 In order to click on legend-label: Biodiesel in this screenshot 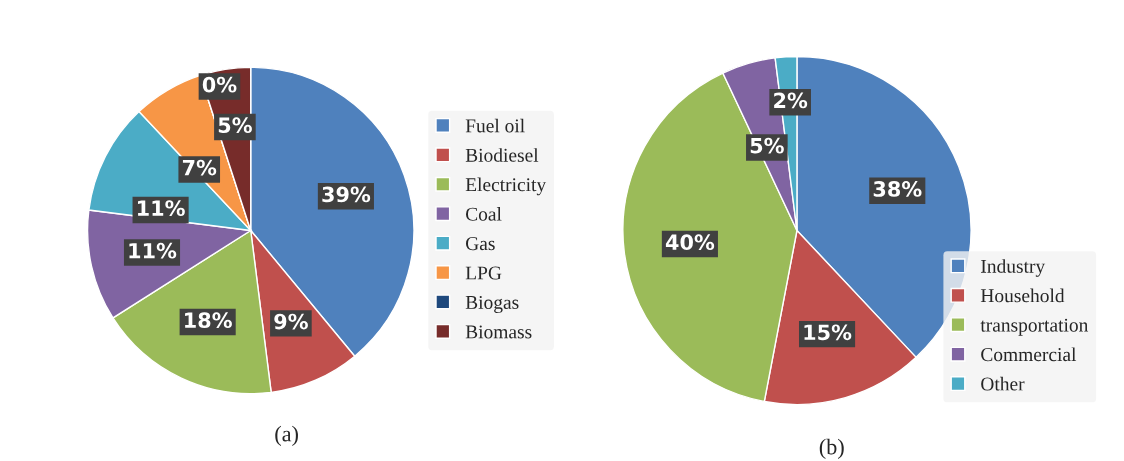, I will do `click(502, 155)`.